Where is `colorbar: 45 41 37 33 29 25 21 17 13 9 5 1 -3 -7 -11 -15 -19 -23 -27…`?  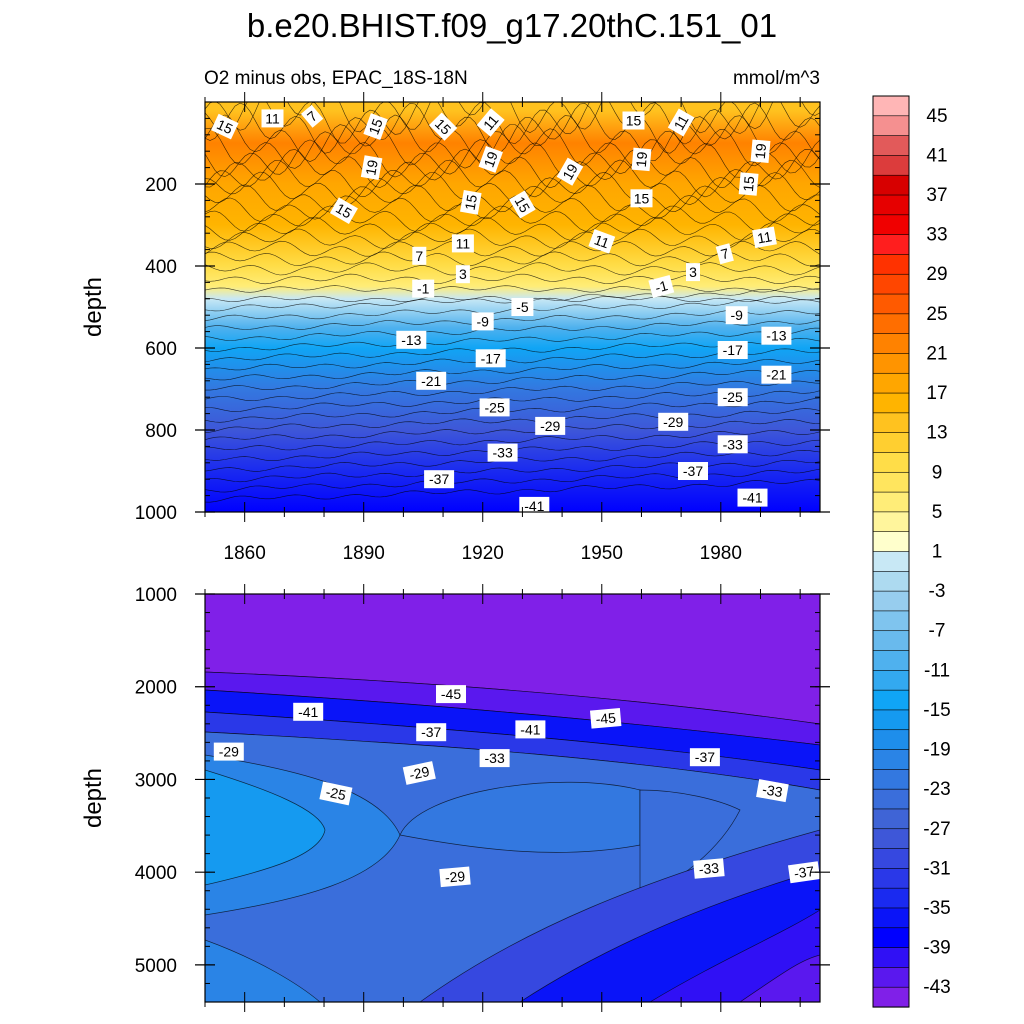 colorbar: 45 41 37 33 29 25 21 17 13 9 5 1 -3 -7 -11 -15 -19 -23 -27… is located at coordinates (911, 551).